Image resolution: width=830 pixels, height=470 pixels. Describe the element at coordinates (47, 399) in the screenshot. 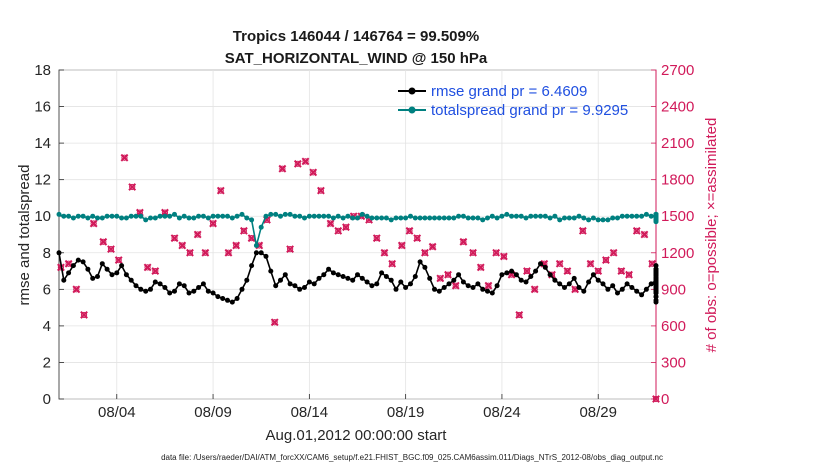

I see `left-tick-label: 0` at that location.